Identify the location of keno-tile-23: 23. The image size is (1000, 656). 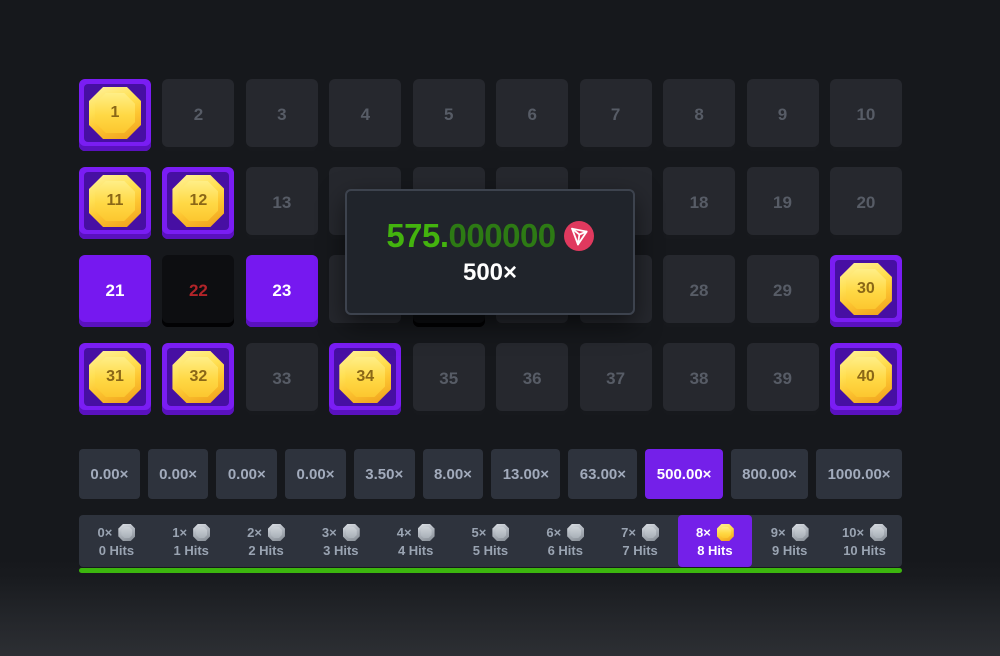
(281, 291).